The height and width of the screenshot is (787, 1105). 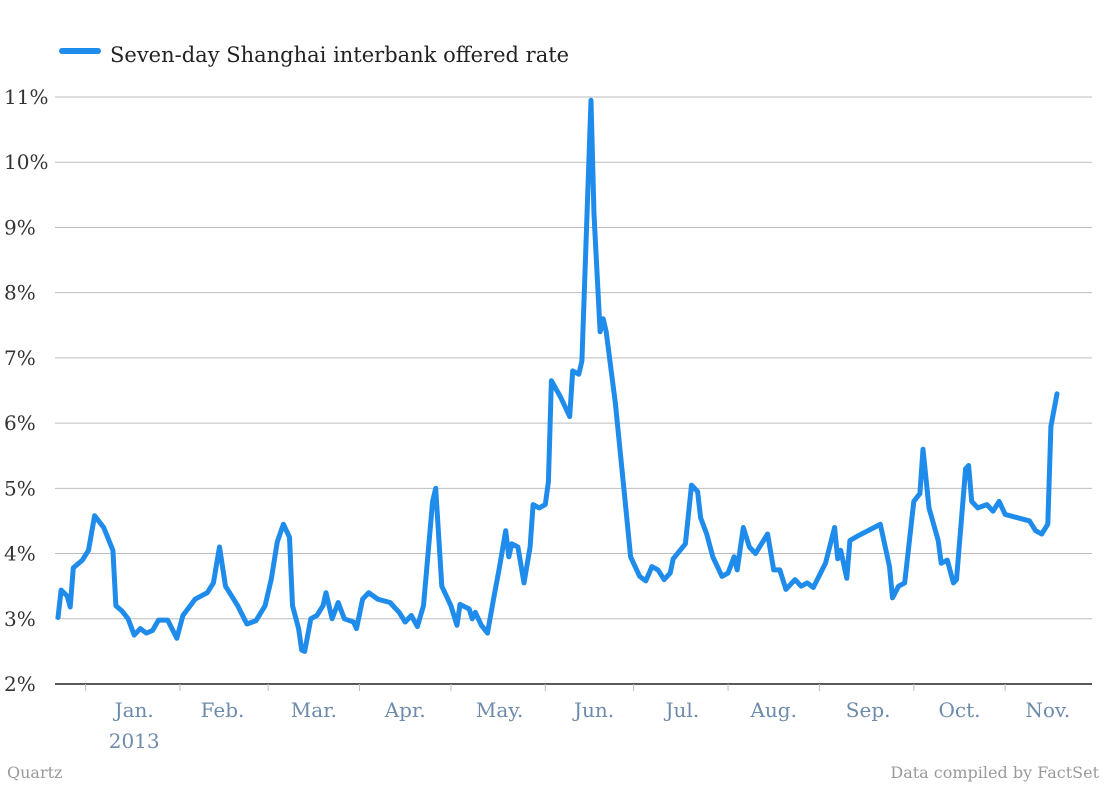 What do you see at coordinates (405, 710) in the screenshot?
I see `x-tick-label: Apr.` at bounding box center [405, 710].